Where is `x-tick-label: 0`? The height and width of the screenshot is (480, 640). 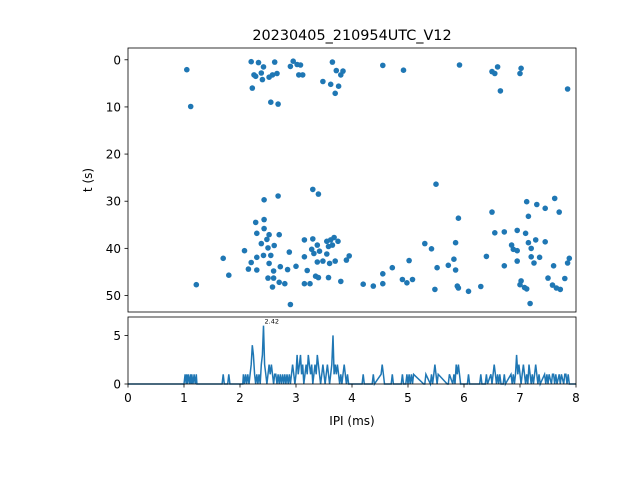 x-tick-label: 0 is located at coordinates (128, 398).